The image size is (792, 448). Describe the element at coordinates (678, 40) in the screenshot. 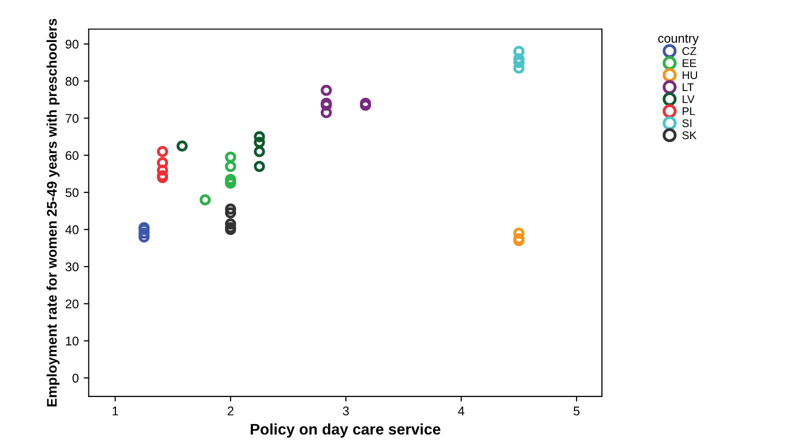

I see `legend-title: country` at that location.